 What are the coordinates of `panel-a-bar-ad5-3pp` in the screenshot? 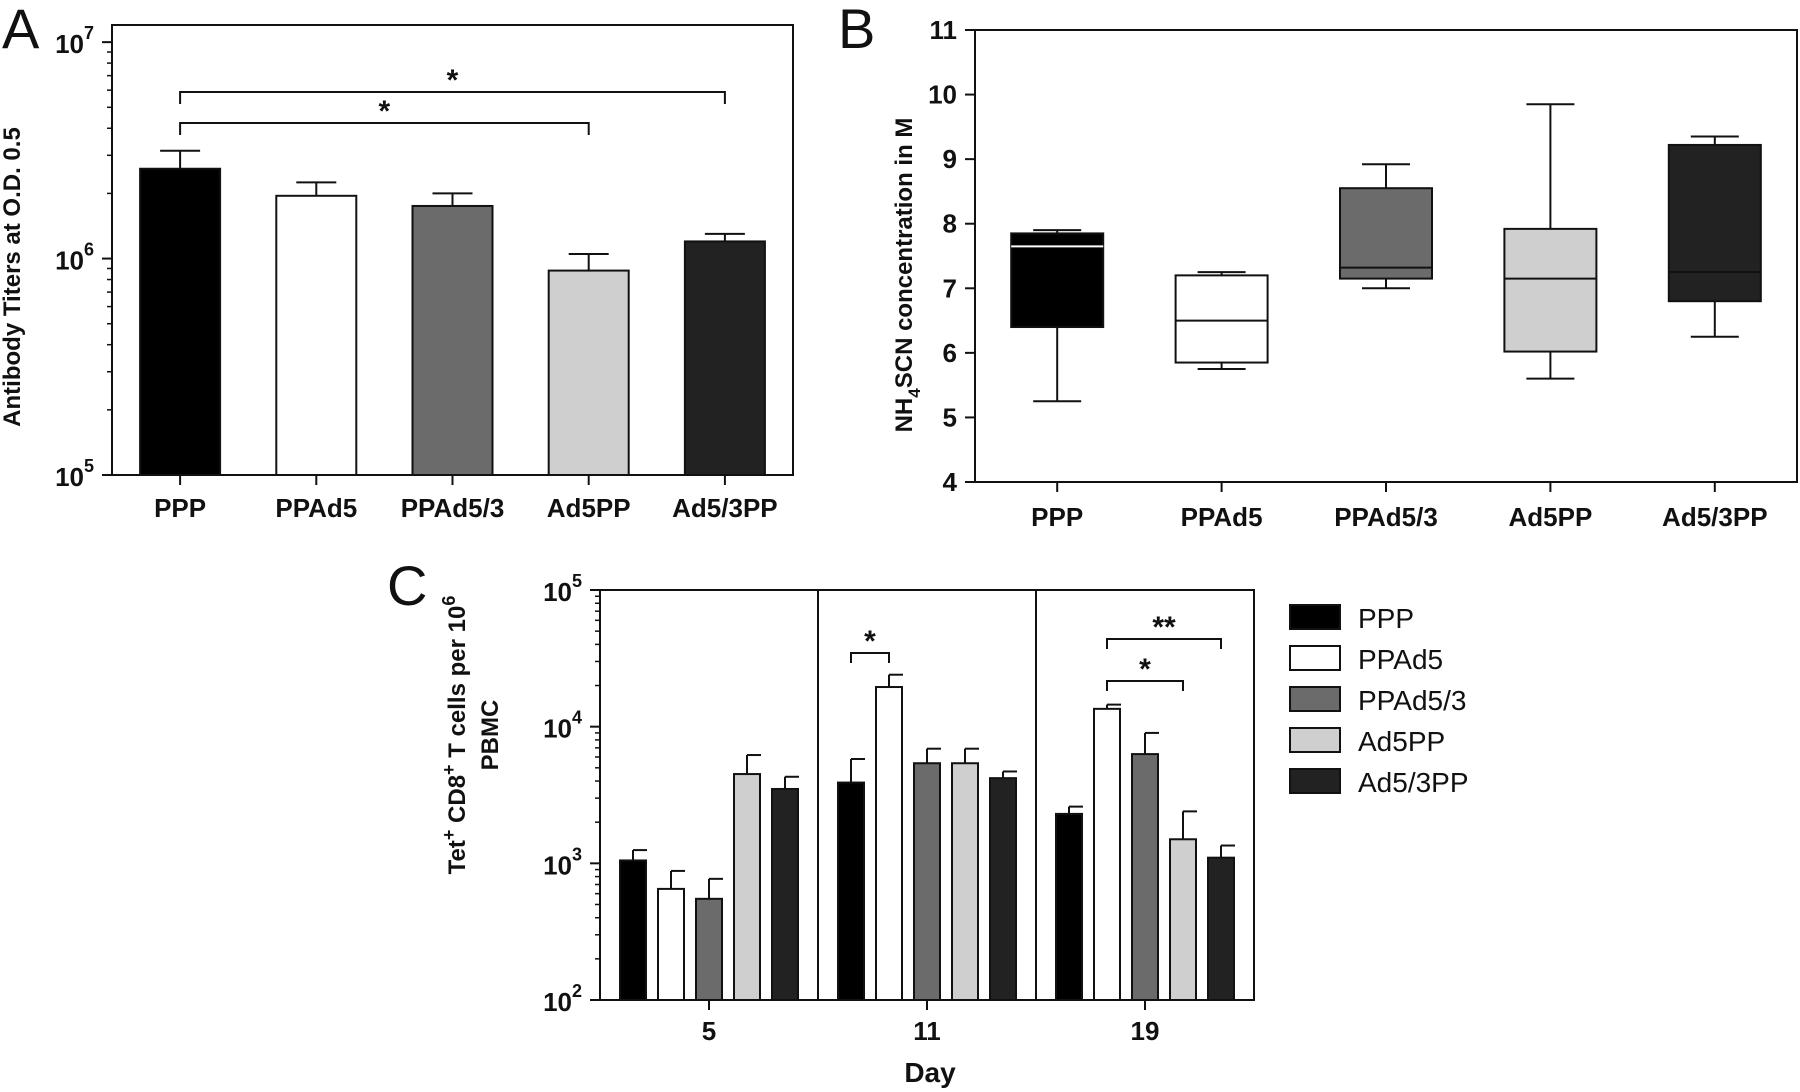 It's located at (724, 358).